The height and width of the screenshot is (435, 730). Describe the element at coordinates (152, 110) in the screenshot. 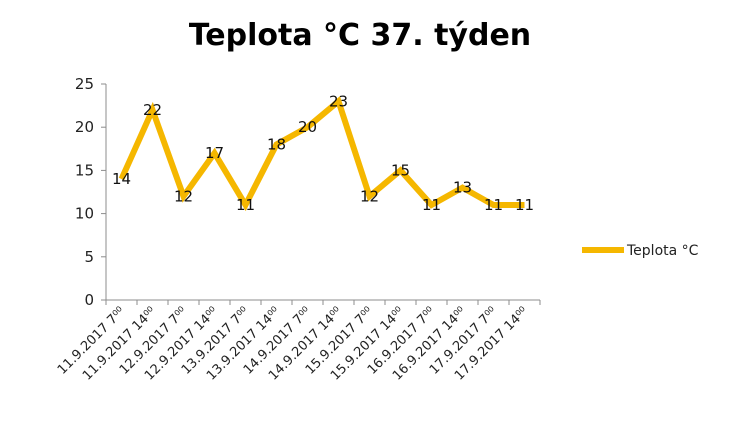

I see `data-label-1: 22` at that location.